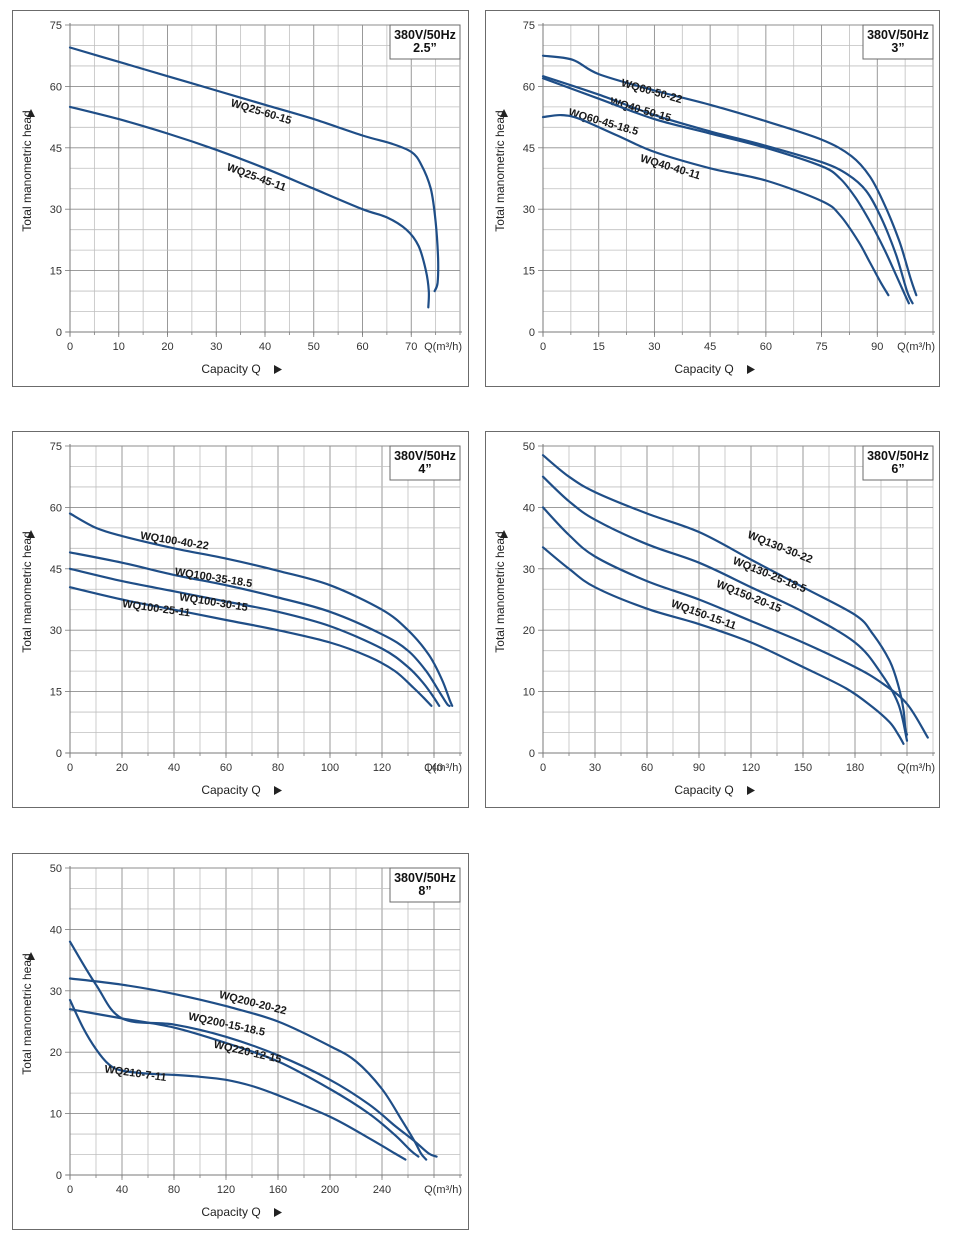 Image resolution: width=965 pixels, height=1251 pixels. Describe the element at coordinates (821, 347) in the screenshot. I see `x-tick-label: 75` at that location.